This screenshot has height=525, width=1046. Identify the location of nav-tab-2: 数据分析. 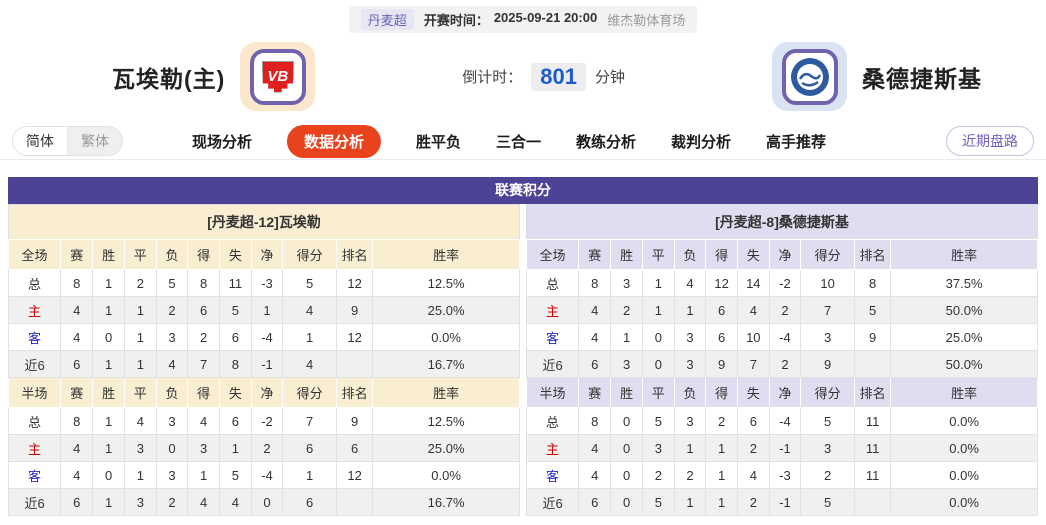
(333, 141).